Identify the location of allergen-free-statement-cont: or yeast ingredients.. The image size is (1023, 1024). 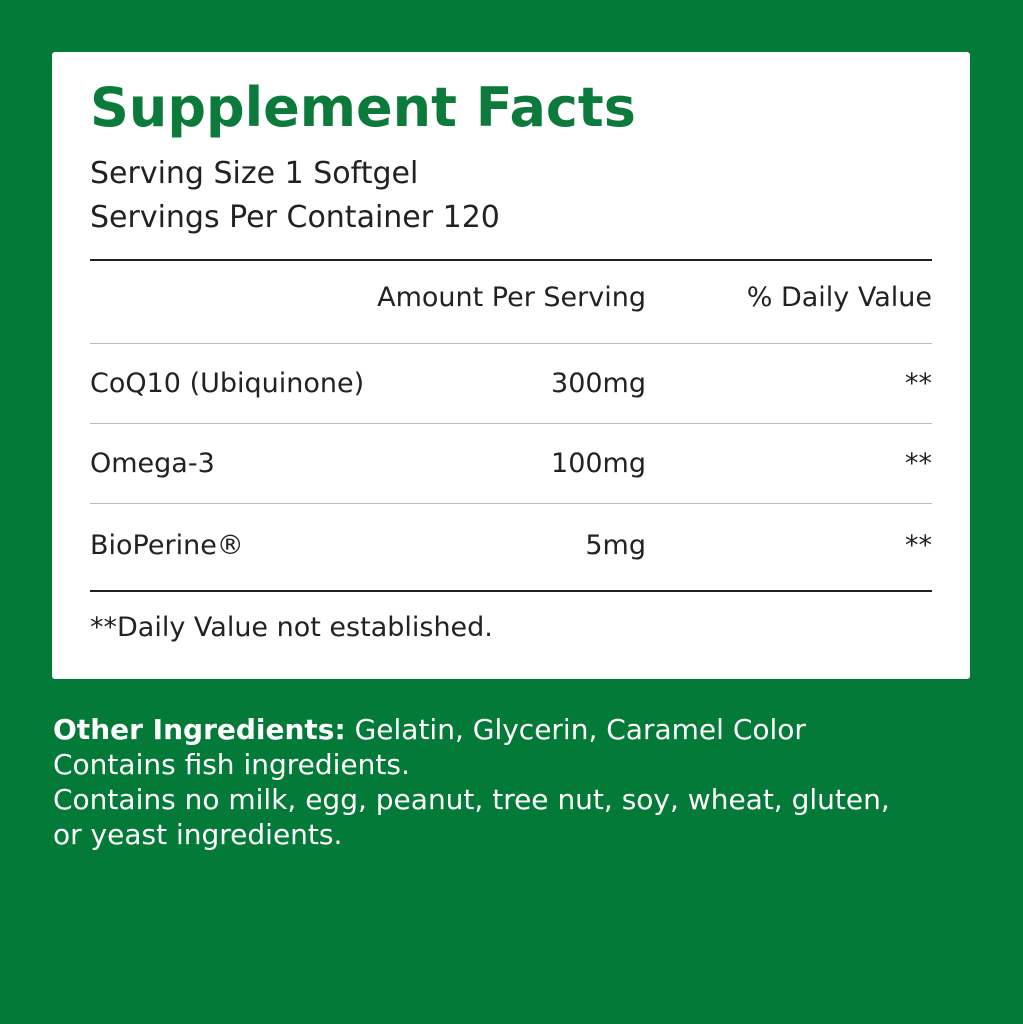
(198, 834).